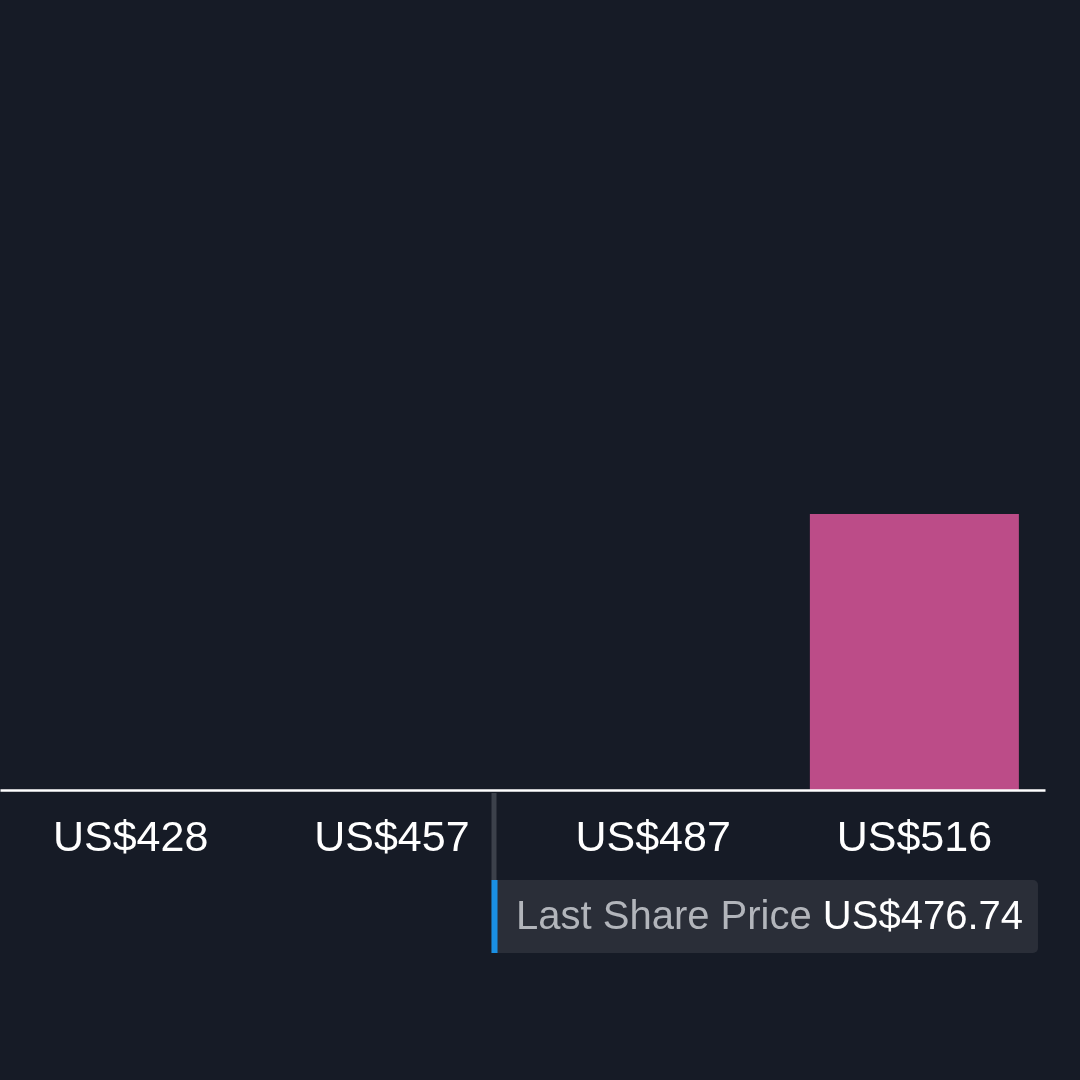 The height and width of the screenshot is (1080, 1080). I want to click on x-tick-label: US$516, so click(914, 835).